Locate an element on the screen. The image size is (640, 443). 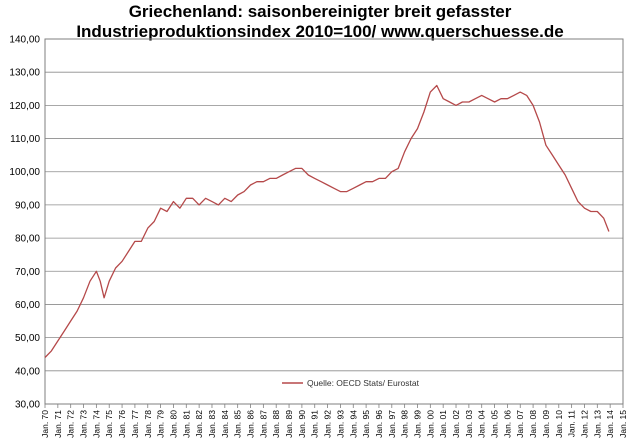
x-tick-label: Jan. 72 is located at coordinates (71, 424).